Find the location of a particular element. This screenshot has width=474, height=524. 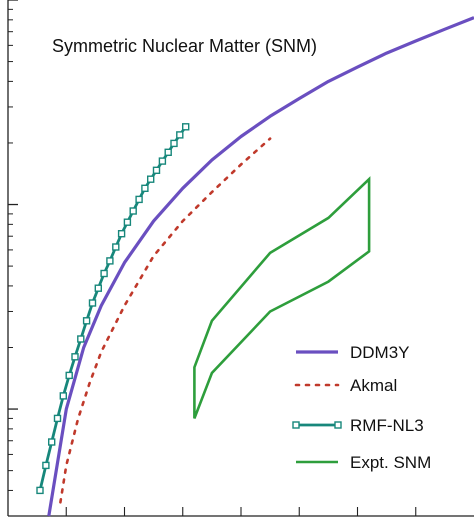

legend-item: Akmal is located at coordinates (345, 385).